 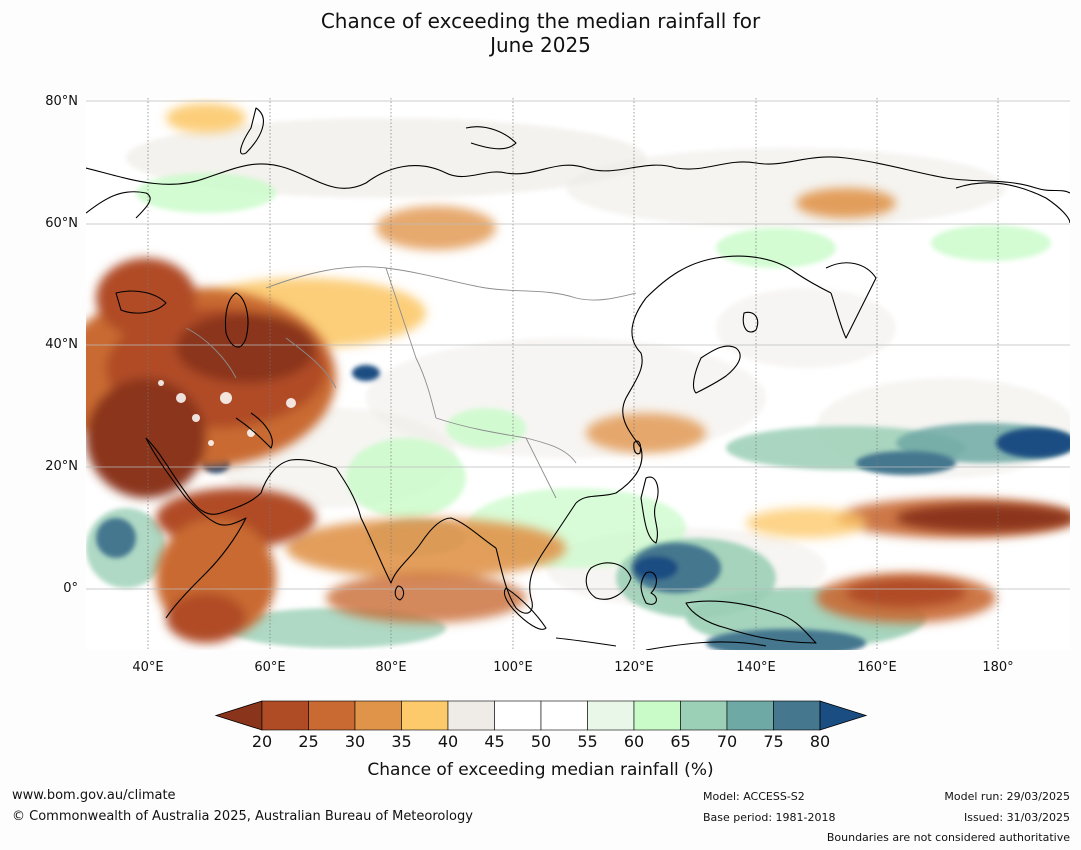 I want to click on colorbar-tick-75: 75, so click(x=773, y=741).